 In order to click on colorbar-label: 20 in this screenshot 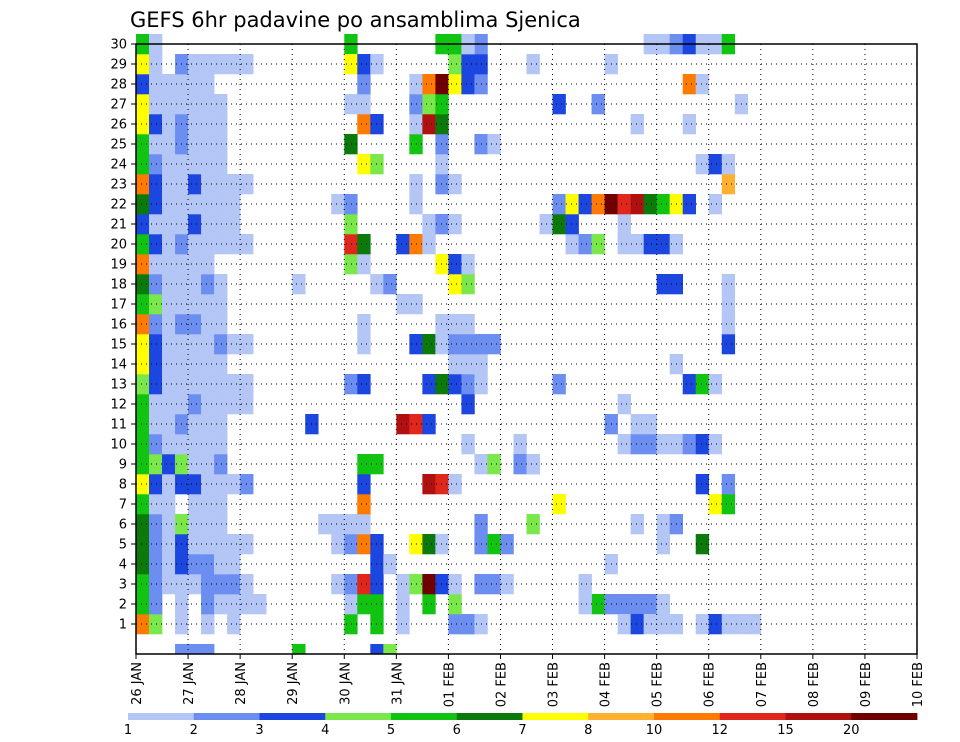, I will do `click(851, 730)`.